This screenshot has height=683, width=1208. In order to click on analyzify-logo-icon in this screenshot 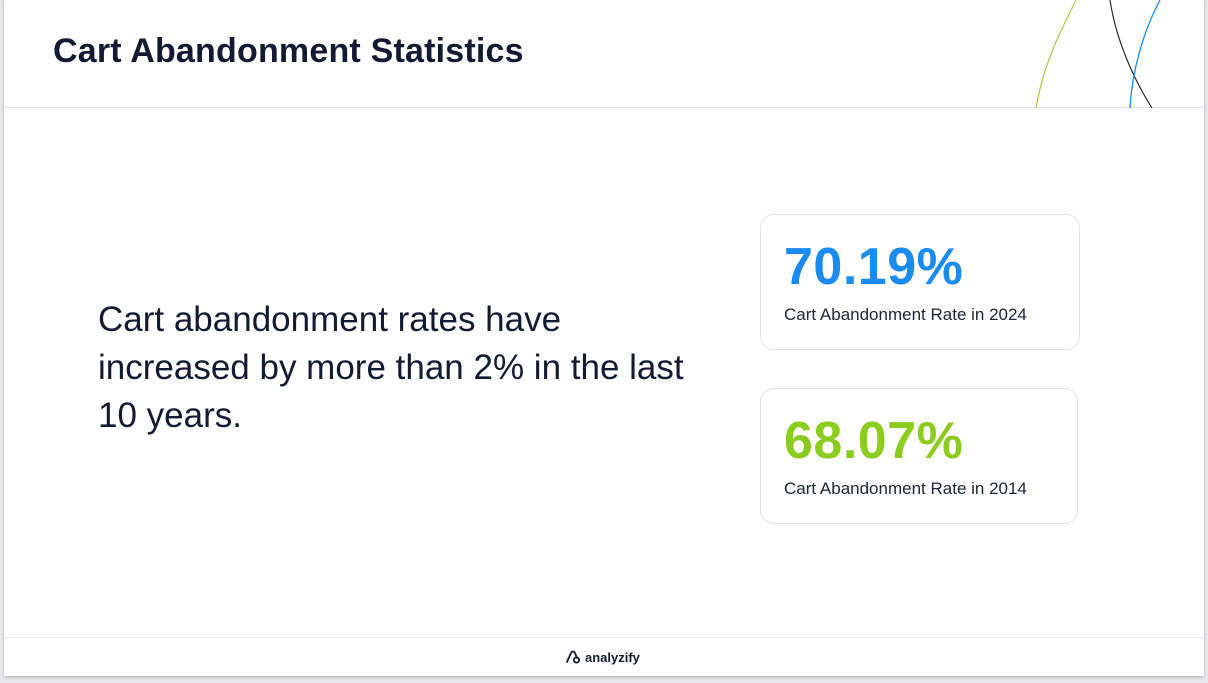, I will do `click(573, 657)`.